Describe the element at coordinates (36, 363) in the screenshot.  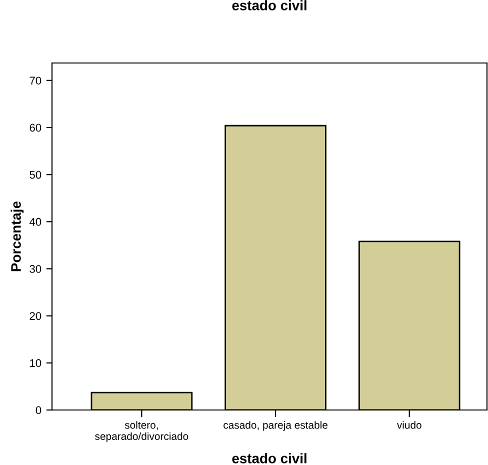
I see `y-tick-label: 10` at that location.